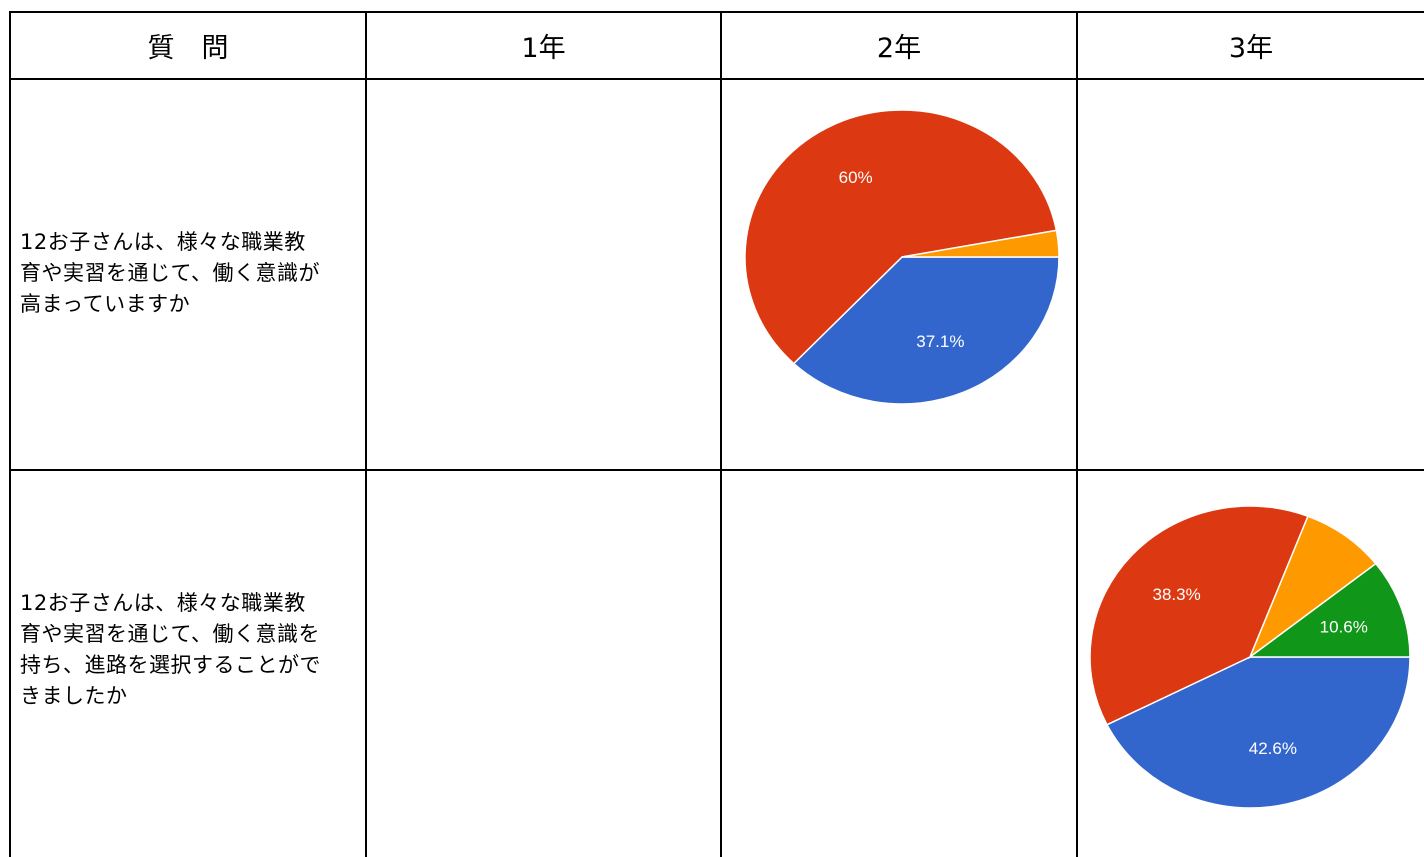 This screenshot has width=1424, height=857. What do you see at coordinates (170, 665) in the screenshot?
I see `question-line: 持ち、進路を選択することがで` at bounding box center [170, 665].